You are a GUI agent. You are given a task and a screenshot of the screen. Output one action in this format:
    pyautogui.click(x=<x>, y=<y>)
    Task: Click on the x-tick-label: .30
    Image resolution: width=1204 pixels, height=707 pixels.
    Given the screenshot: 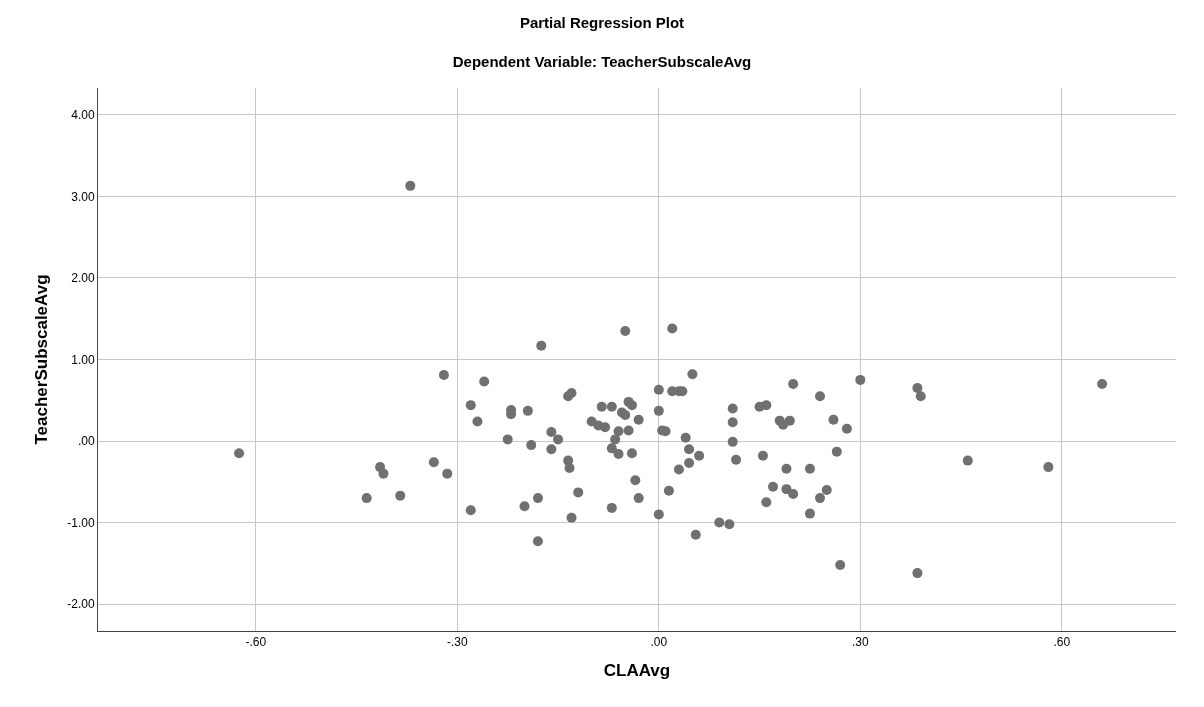 What is the action you would take?
    pyautogui.click(x=860, y=642)
    